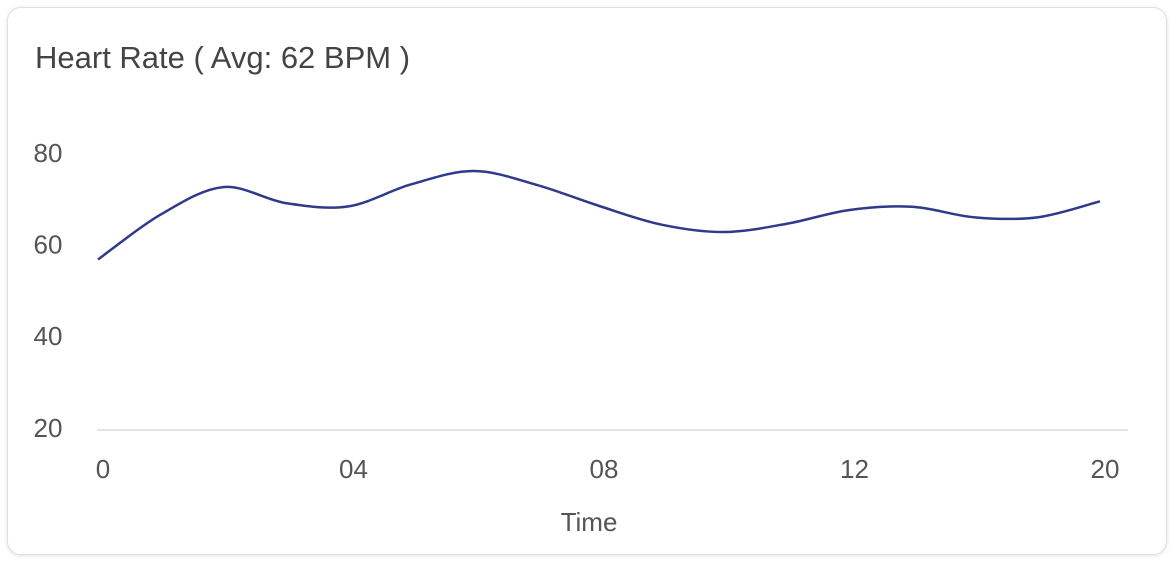  What do you see at coordinates (48, 245) in the screenshot?
I see `y-tick-label: 60` at bounding box center [48, 245].